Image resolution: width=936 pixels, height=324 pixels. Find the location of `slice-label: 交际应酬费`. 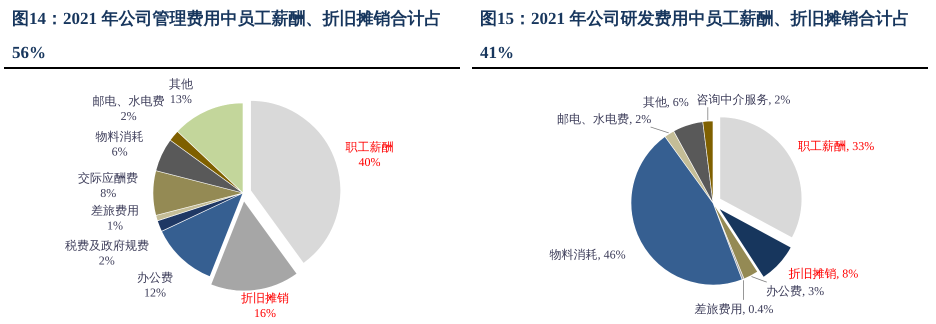

slice-label: 交际应酬费 is located at coordinates (108, 177).